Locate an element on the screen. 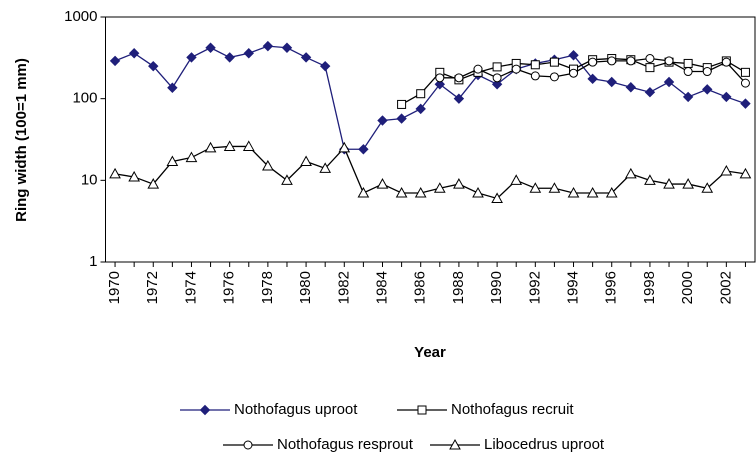 Image resolution: width=756 pixels, height=472 pixels. x-tick-label: 1996 is located at coordinates (611, 287).